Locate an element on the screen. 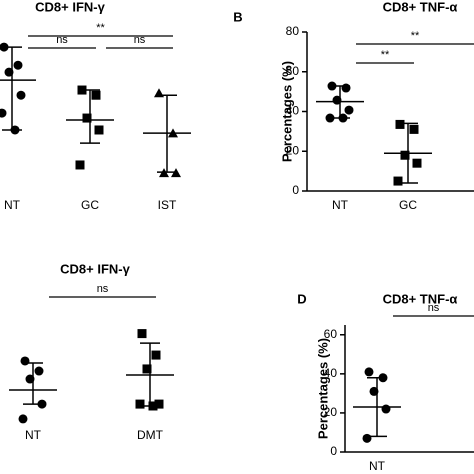 Image resolution: width=474 pixels, height=474 pixels. x-tick-label: DMT is located at coordinates (150, 435).